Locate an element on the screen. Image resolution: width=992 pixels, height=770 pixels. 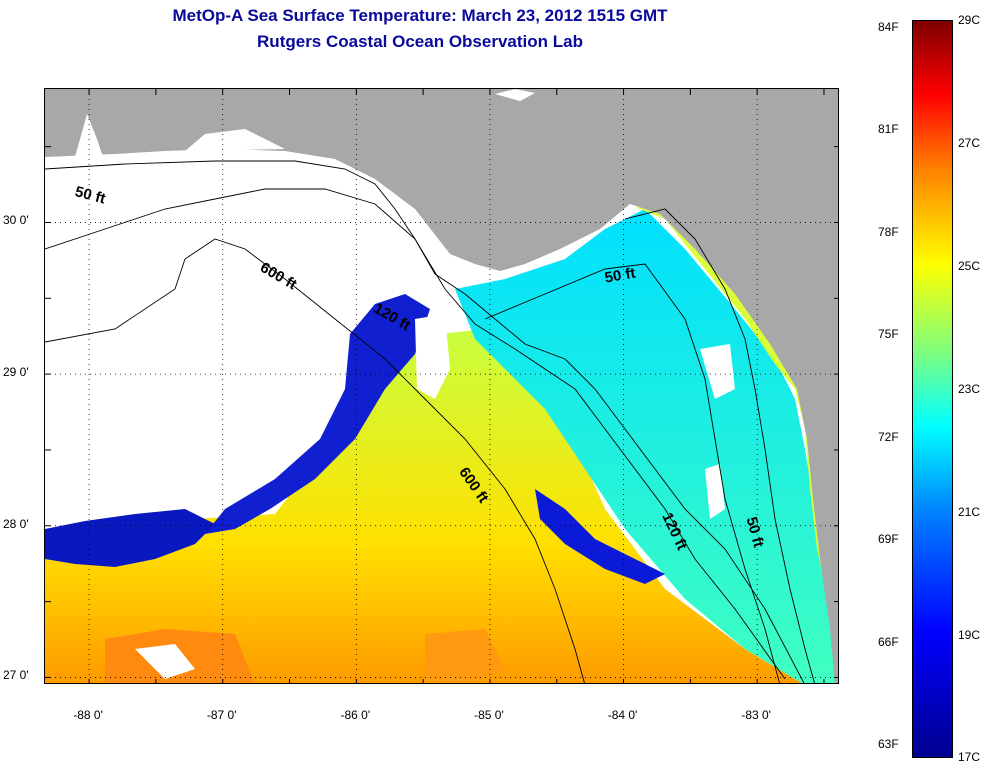
inland-lake is located at coordinates (515, 95).